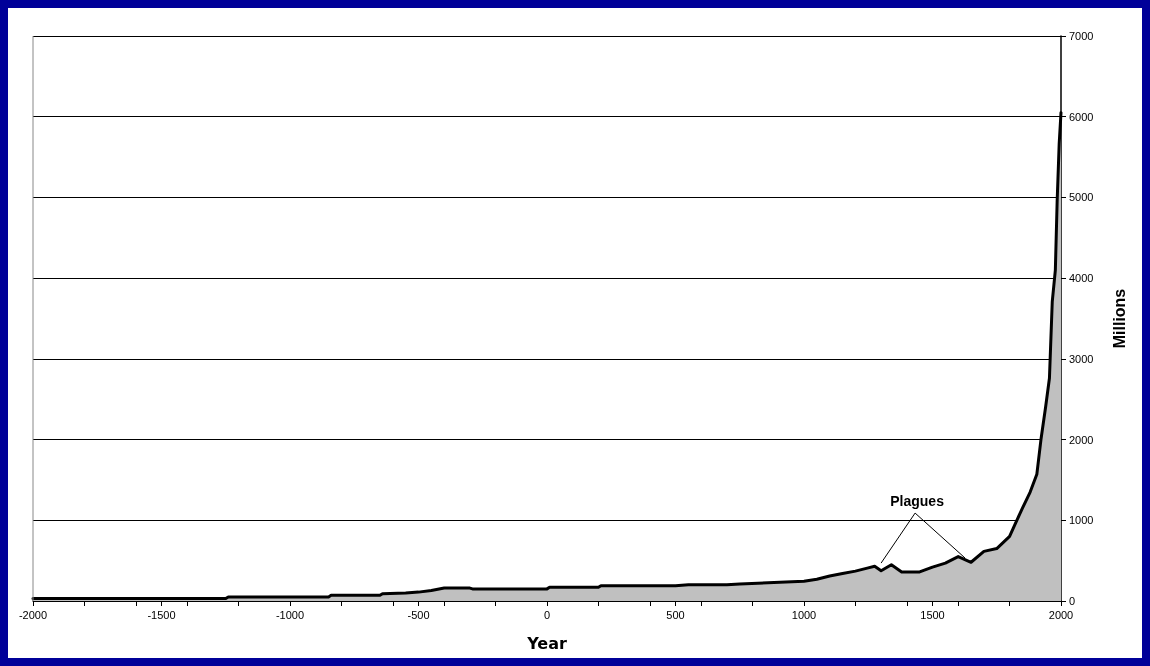 Image resolution: width=1150 pixels, height=666 pixels. Describe the element at coordinates (917, 501) in the screenshot. I see `annotation: Plagues` at that location.